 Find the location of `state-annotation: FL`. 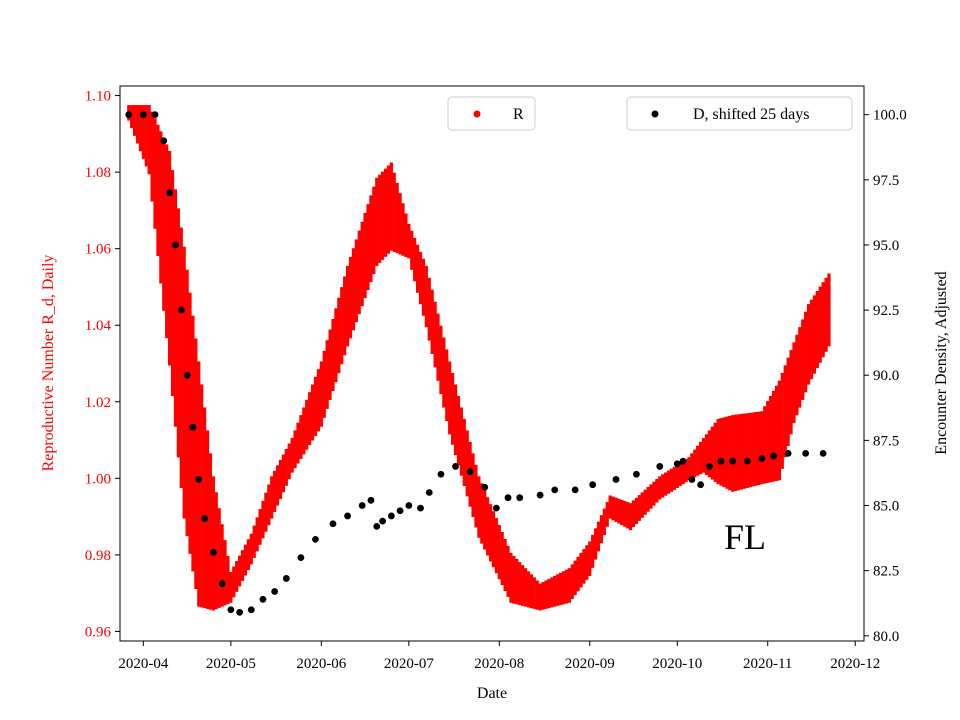

state-annotation: FL is located at coordinates (745, 537).